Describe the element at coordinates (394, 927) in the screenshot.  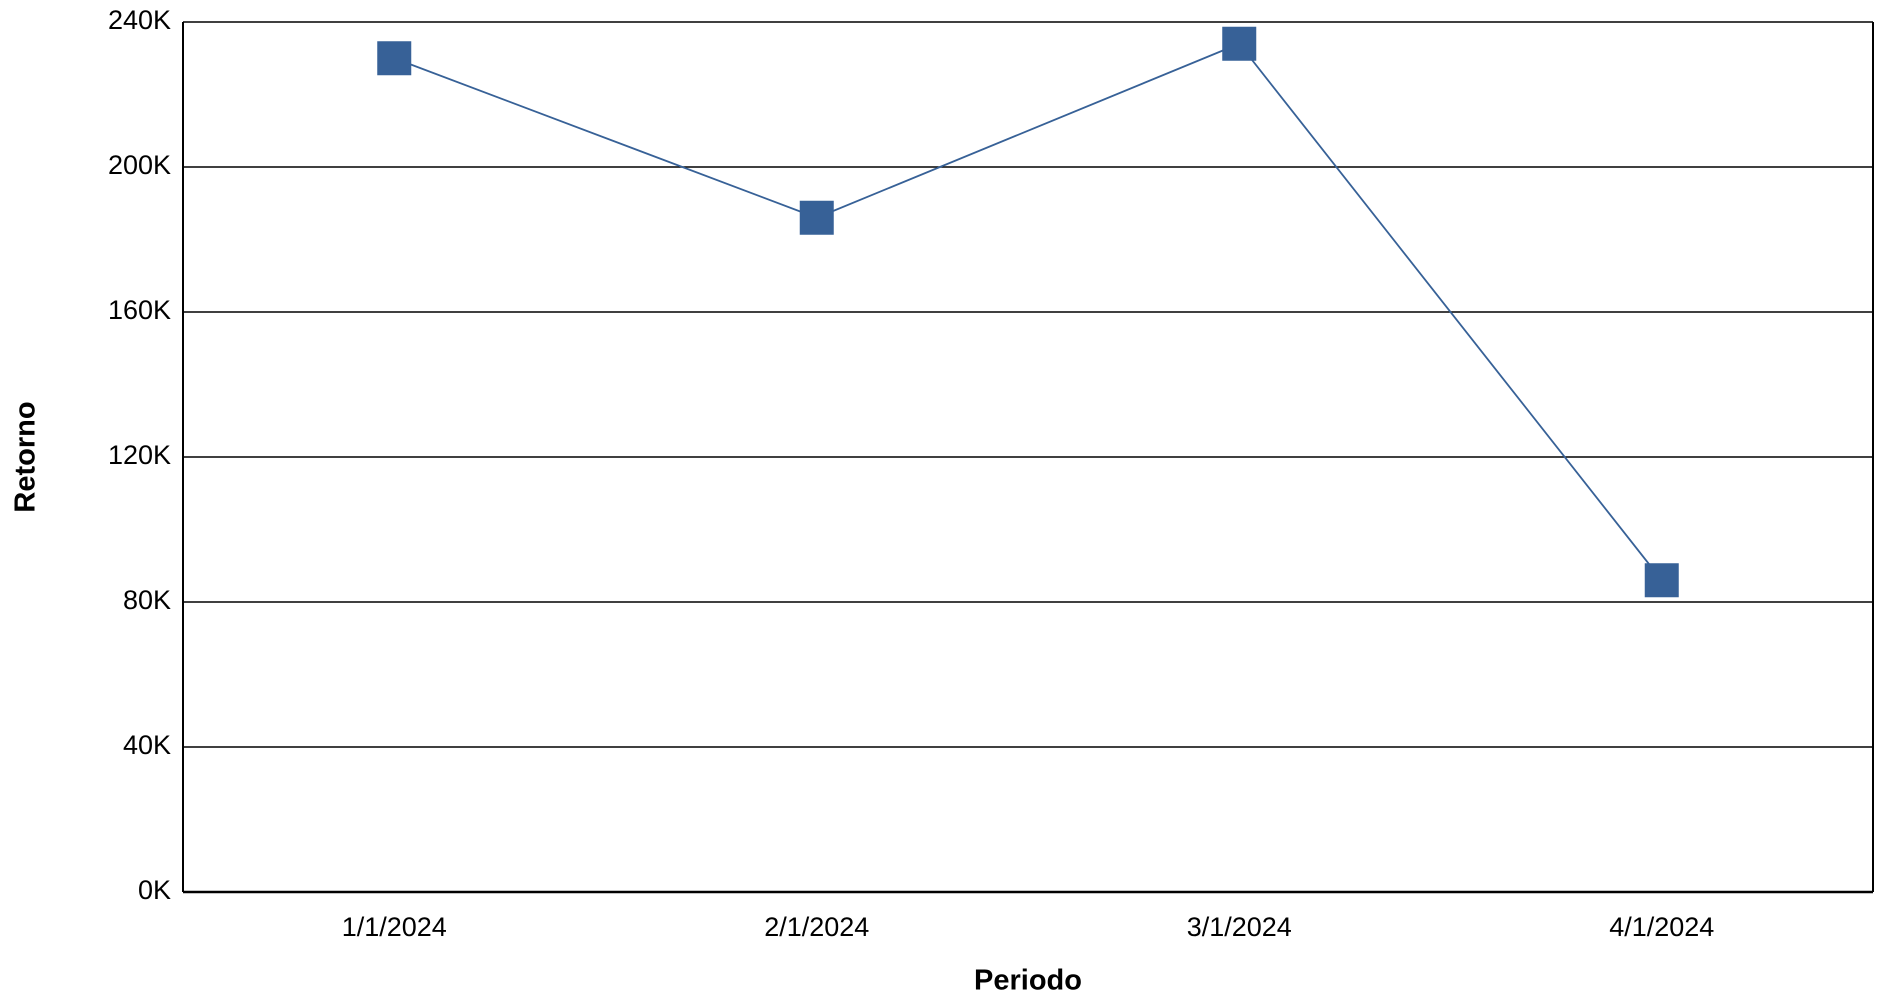
I see `x-tick-label: 1/1/2024` at that location.